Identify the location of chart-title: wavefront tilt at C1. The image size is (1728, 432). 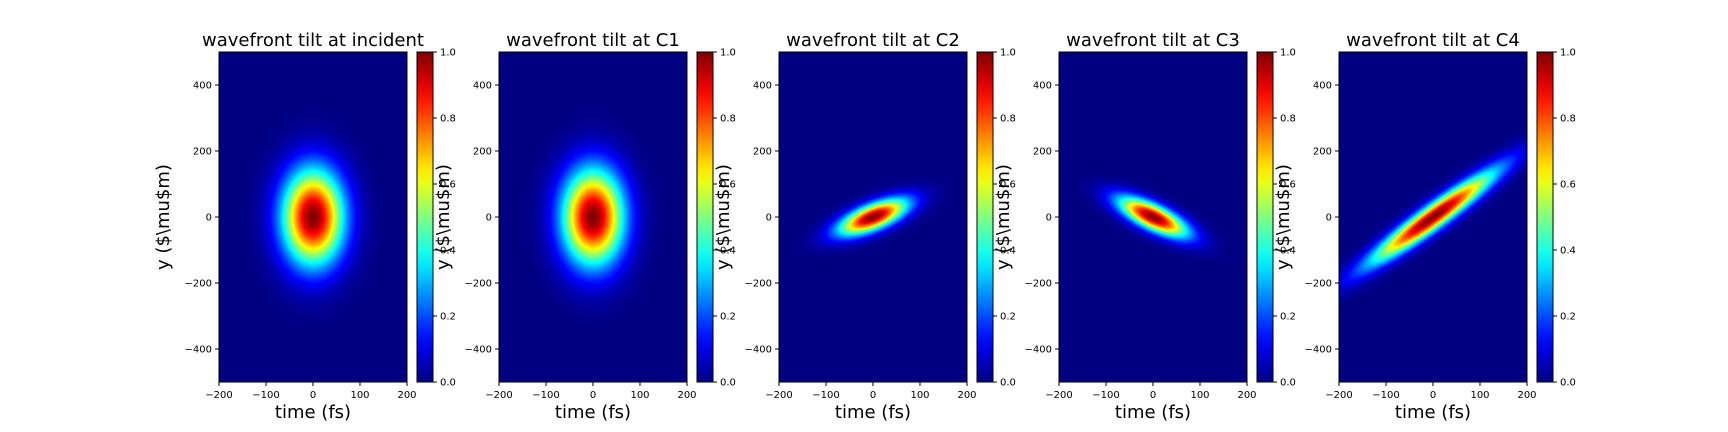
(593, 40).